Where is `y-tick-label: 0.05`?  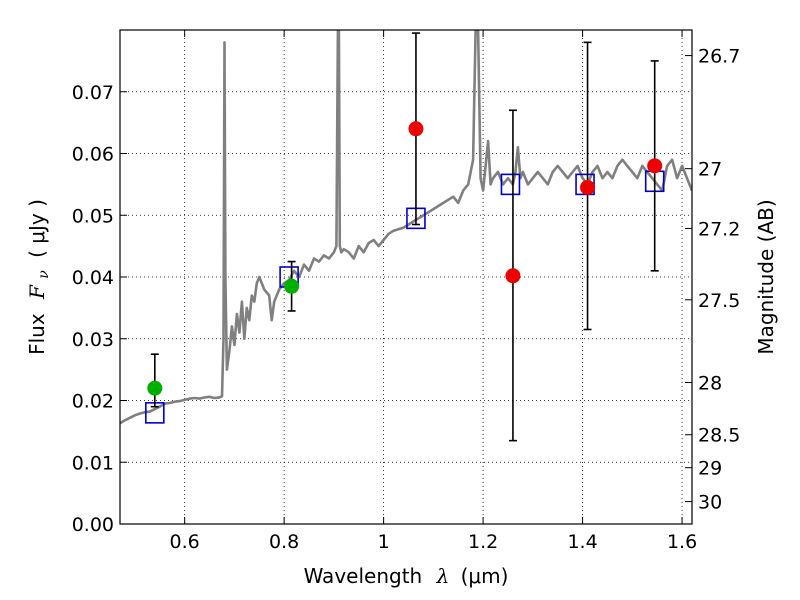 y-tick-label: 0.05 is located at coordinates (93, 216).